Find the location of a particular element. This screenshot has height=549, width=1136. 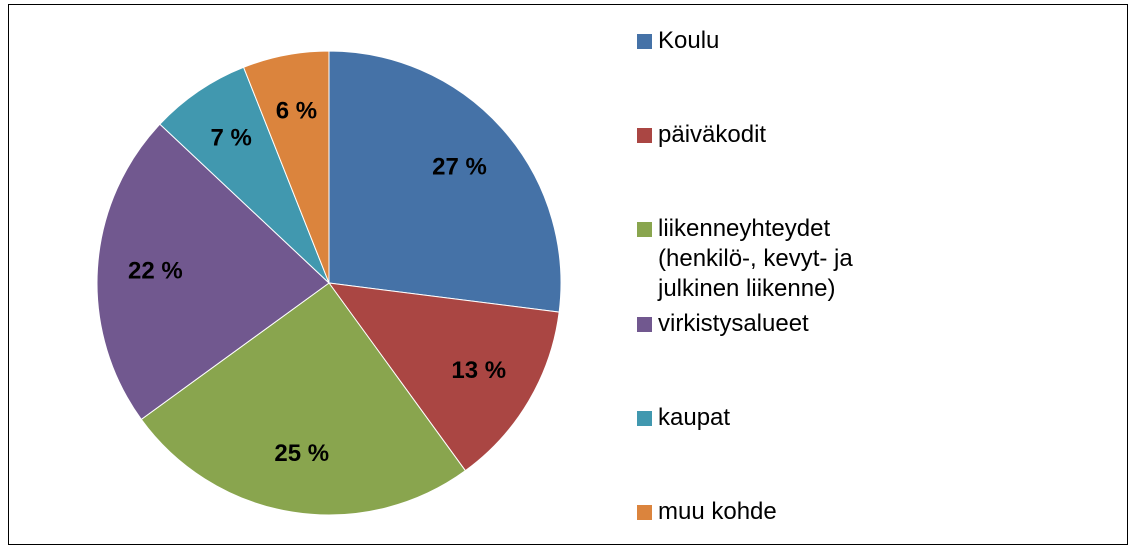

legend-label: kaupat is located at coordinates (694, 417).